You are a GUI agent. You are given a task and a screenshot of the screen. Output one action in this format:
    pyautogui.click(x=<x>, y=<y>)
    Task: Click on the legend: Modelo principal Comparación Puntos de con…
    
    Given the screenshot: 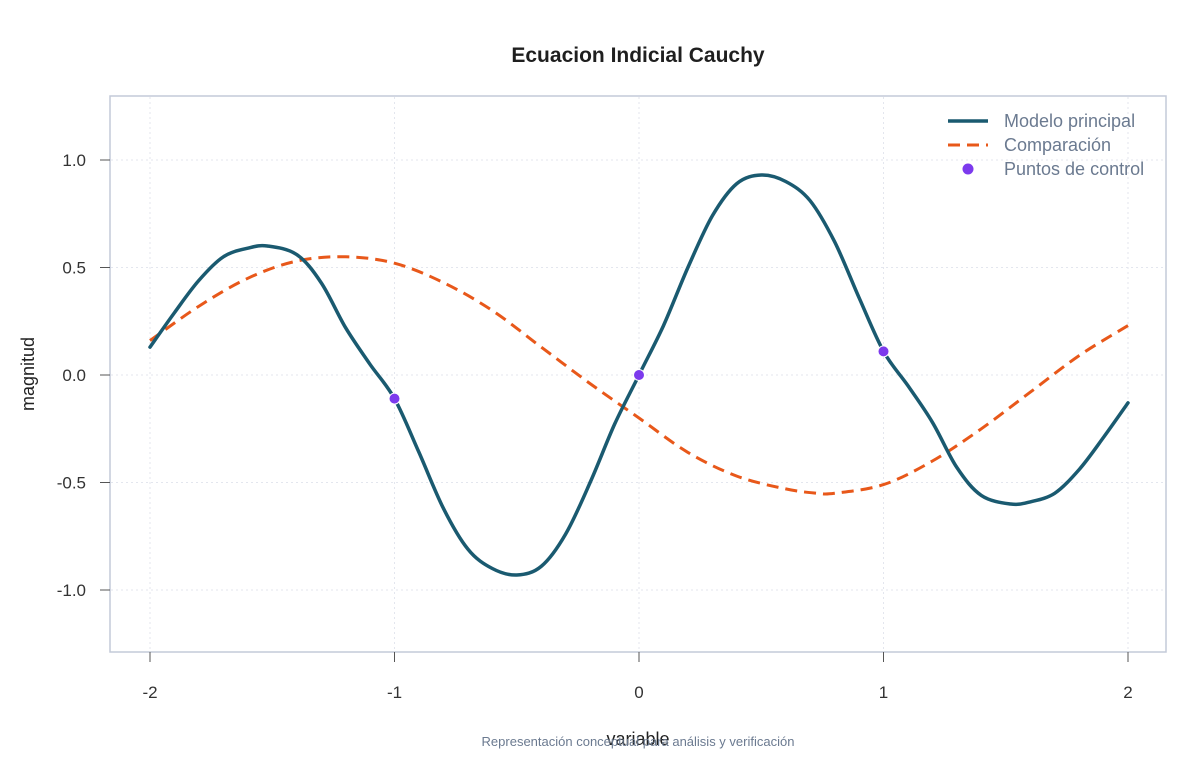 What is the action you would take?
    pyautogui.click(x=1046, y=145)
    